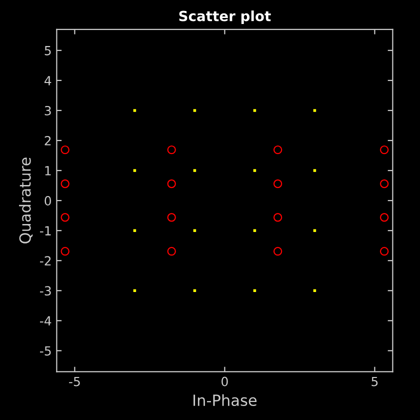  Describe the element at coordinates (225, 381) in the screenshot. I see `x-tick-label: 0` at that location.